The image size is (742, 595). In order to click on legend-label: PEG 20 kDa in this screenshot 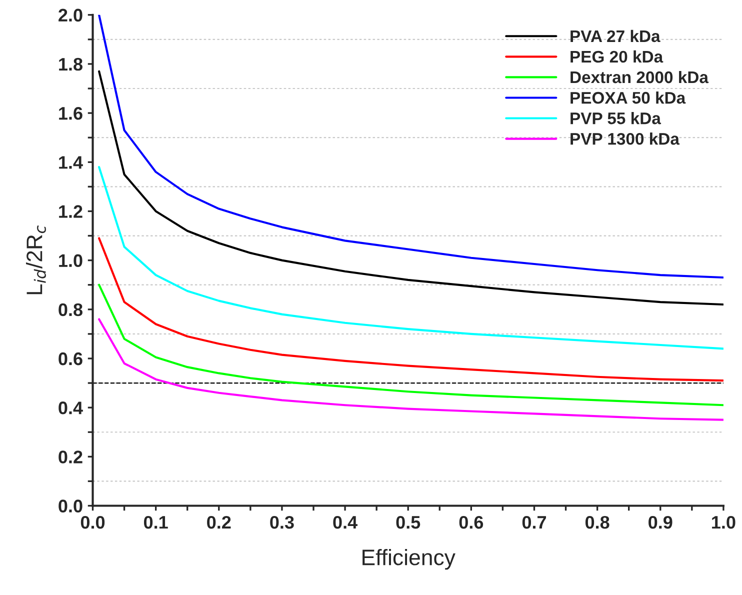, I will do `click(617, 56)`.